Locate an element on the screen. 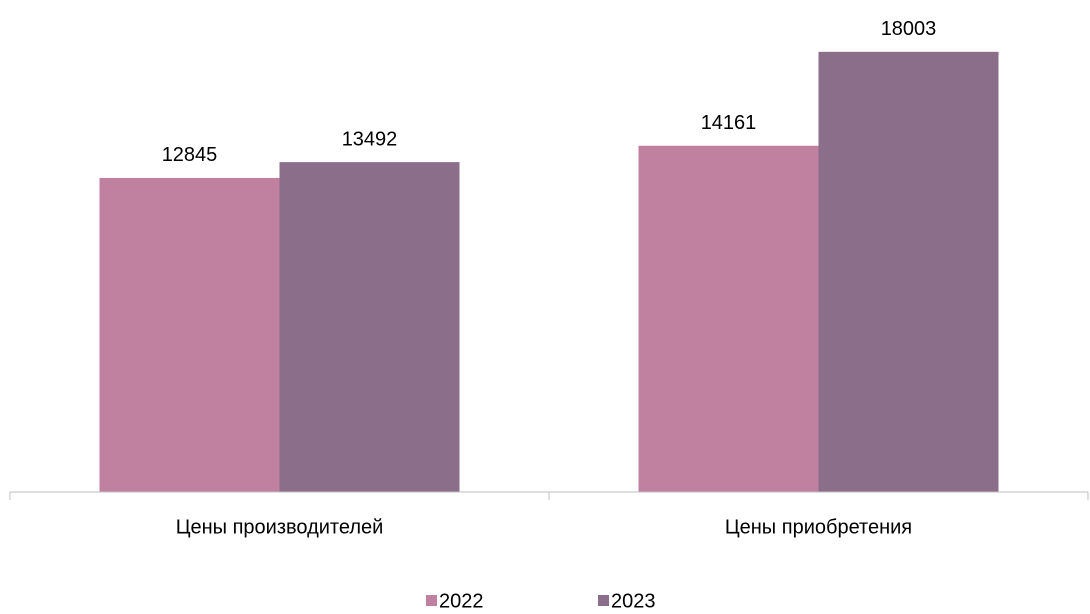 This screenshot has width=1090, height=614. data-label: 14161 is located at coordinates (729, 123).